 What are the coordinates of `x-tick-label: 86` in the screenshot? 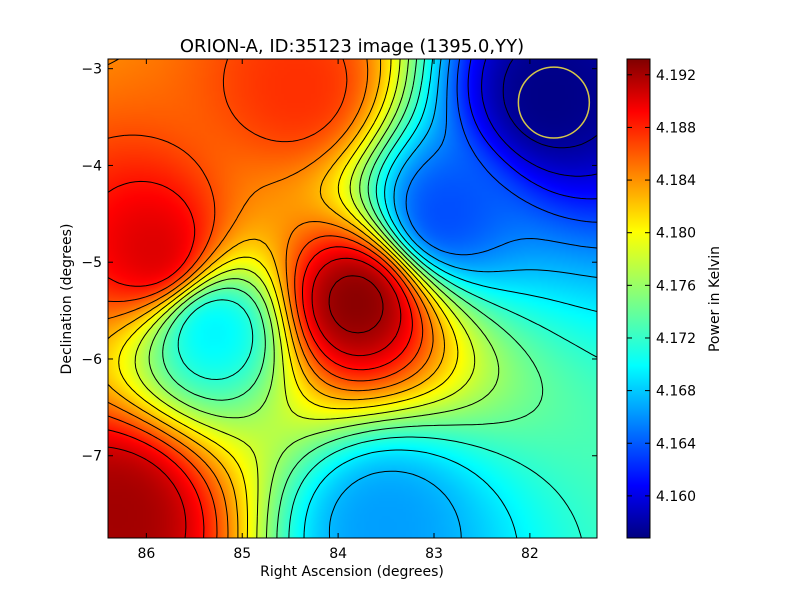 It's located at (146, 554).